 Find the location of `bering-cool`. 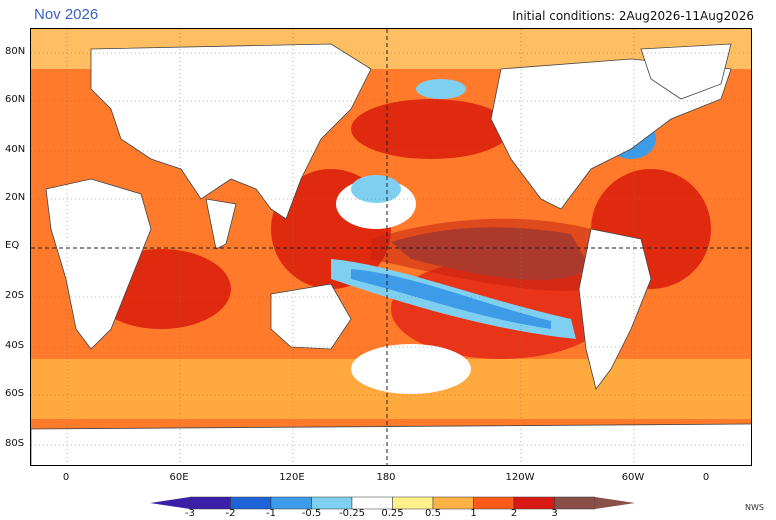

bering-cool is located at coordinates (441, 89).